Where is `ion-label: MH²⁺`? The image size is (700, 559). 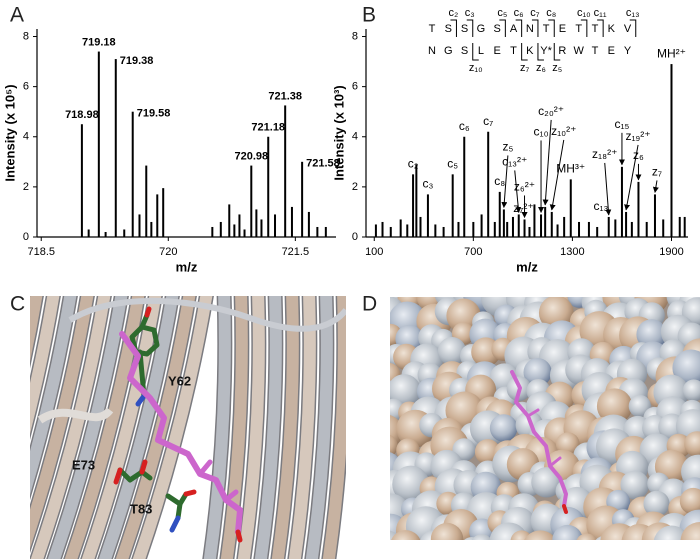 ion-label: MH²⁺ is located at coordinates (671, 53).